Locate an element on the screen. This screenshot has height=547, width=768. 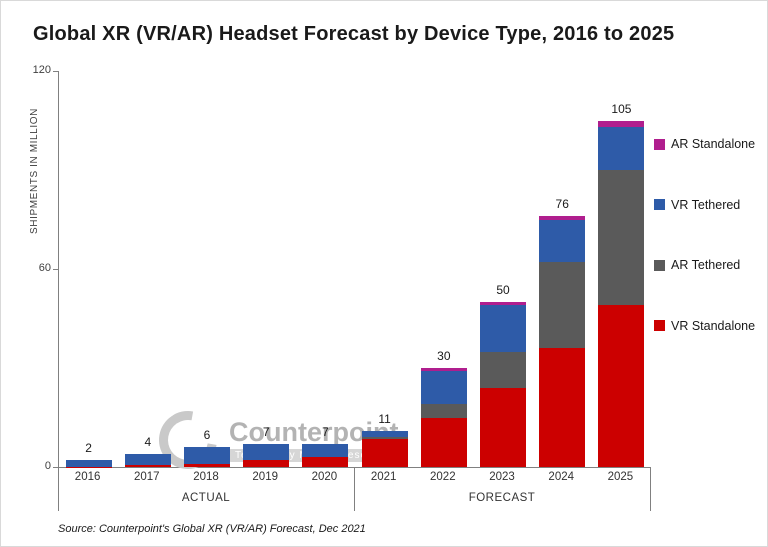
legend-label: VR Tethered is located at coordinates (706, 204).